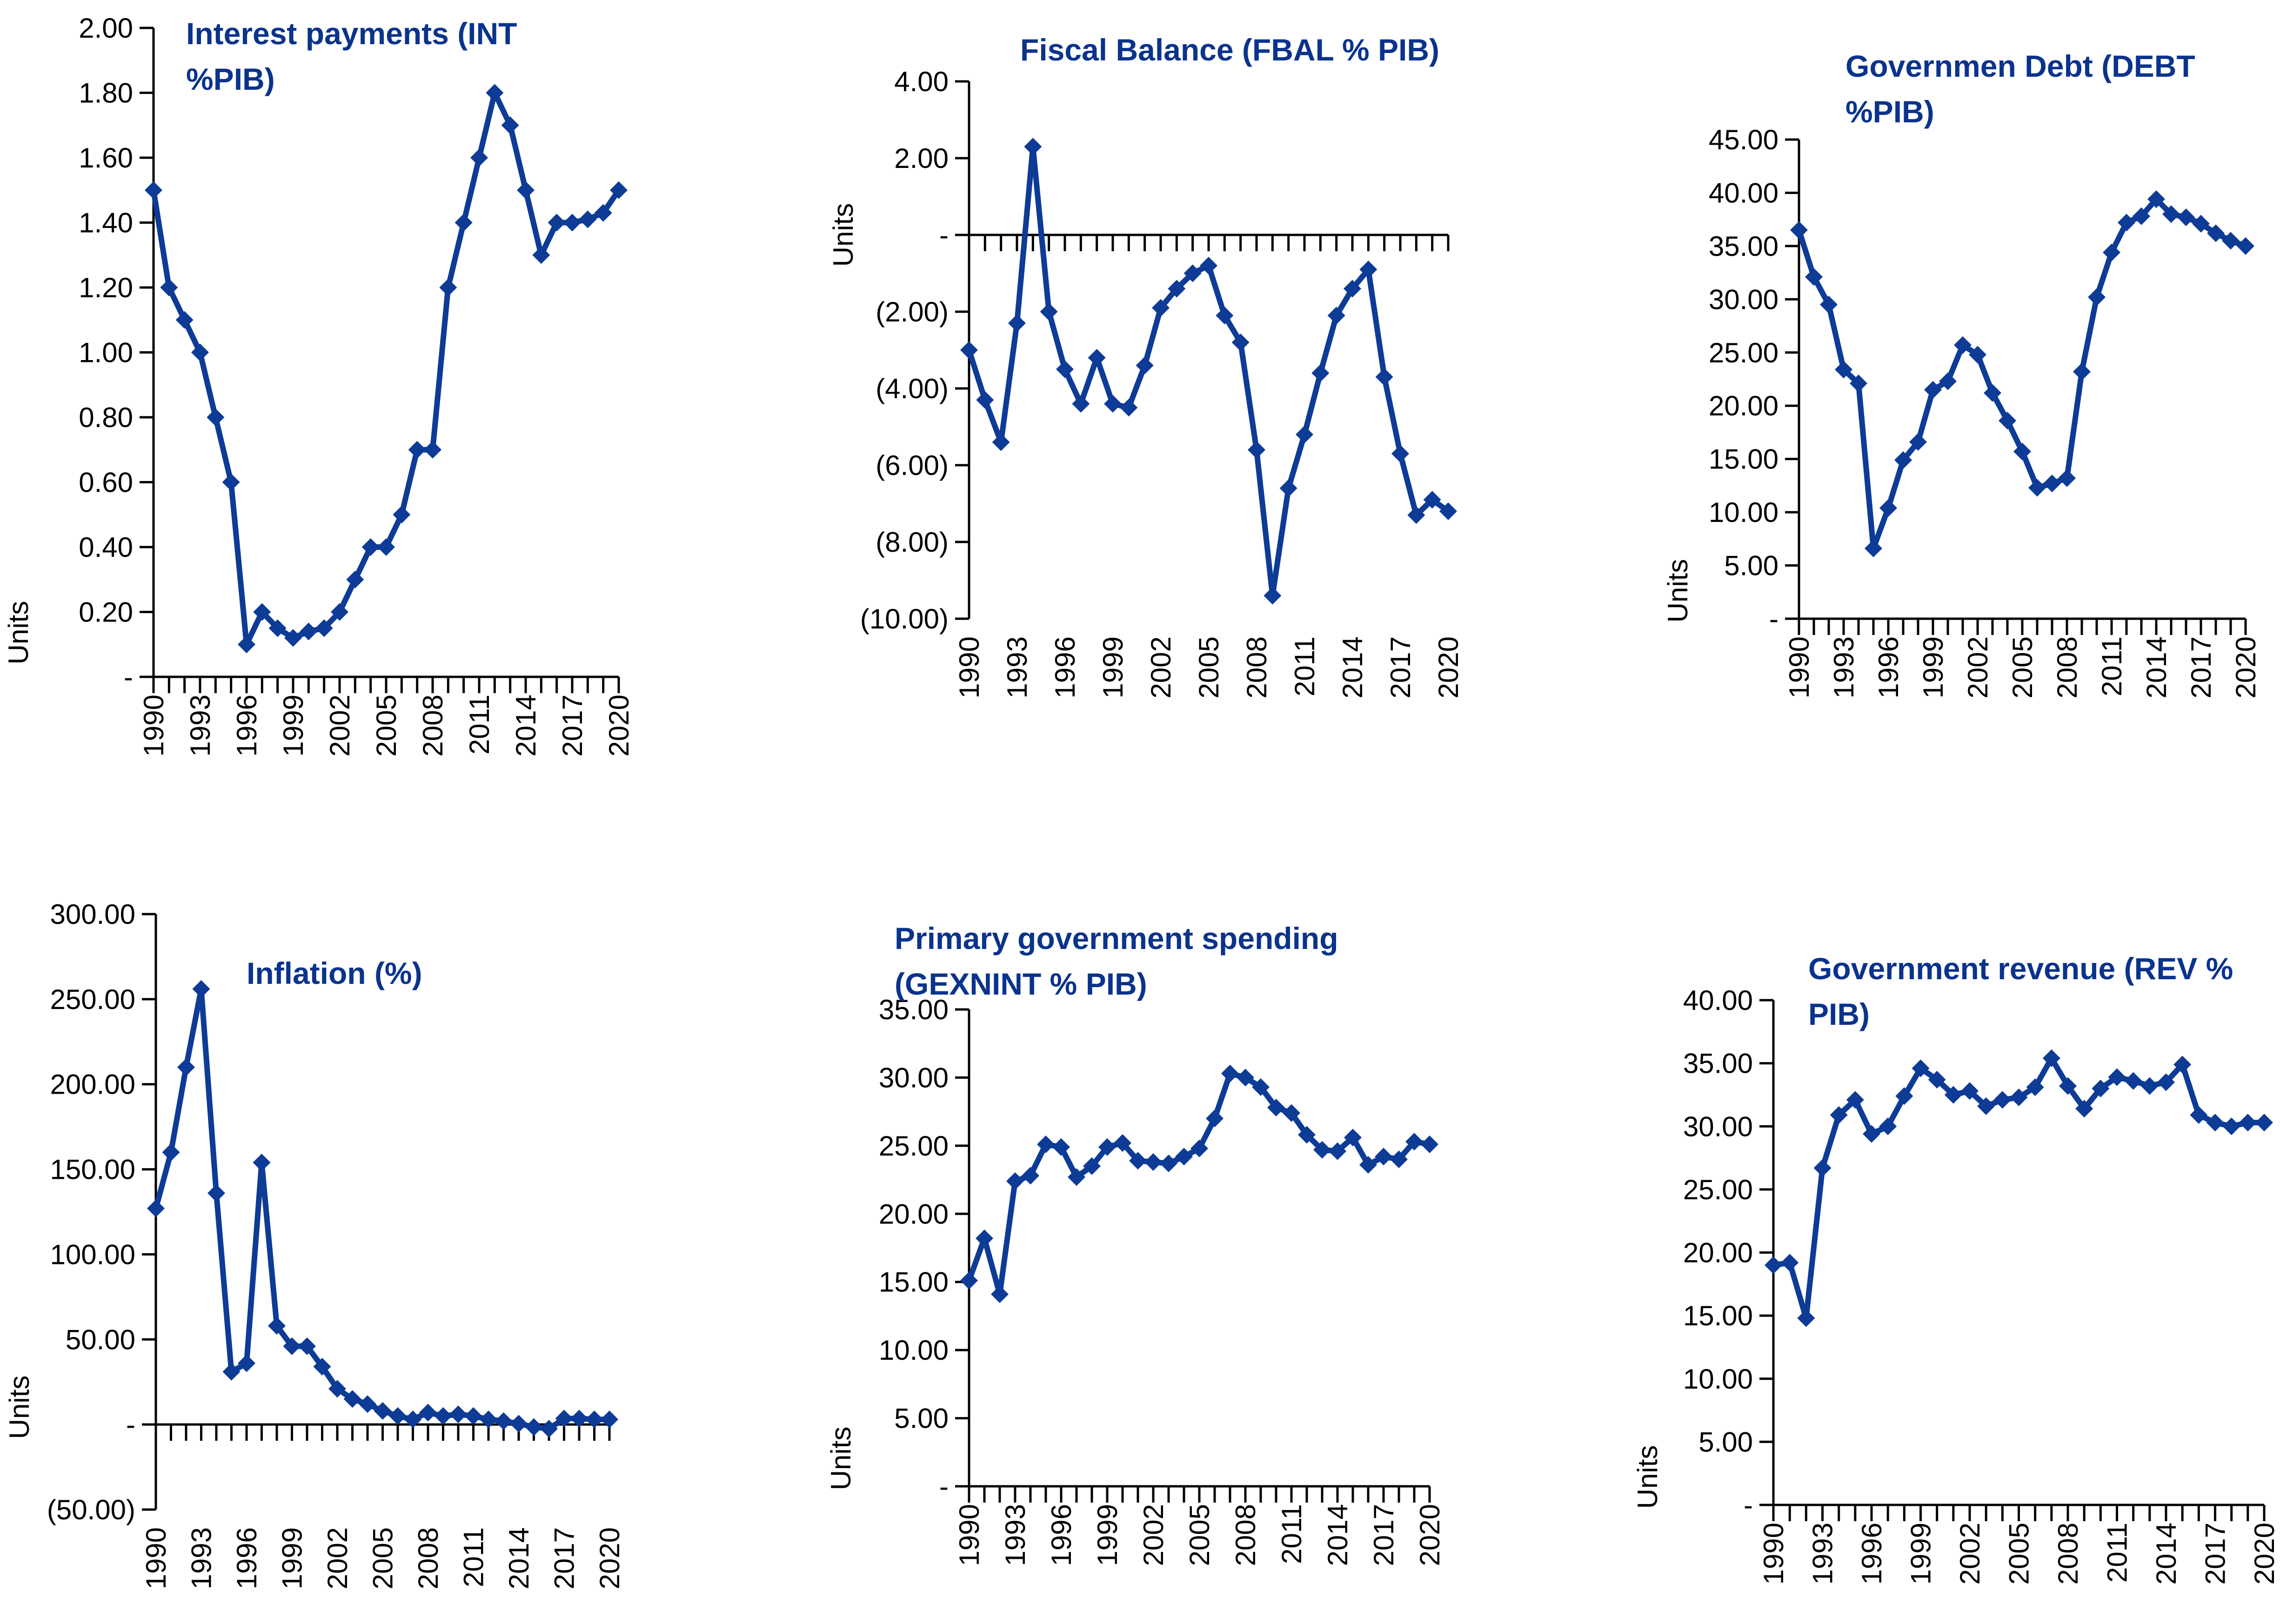 The height and width of the screenshot is (1624, 2280). I want to click on x-tick-label: 2011, so click(2111, 666).